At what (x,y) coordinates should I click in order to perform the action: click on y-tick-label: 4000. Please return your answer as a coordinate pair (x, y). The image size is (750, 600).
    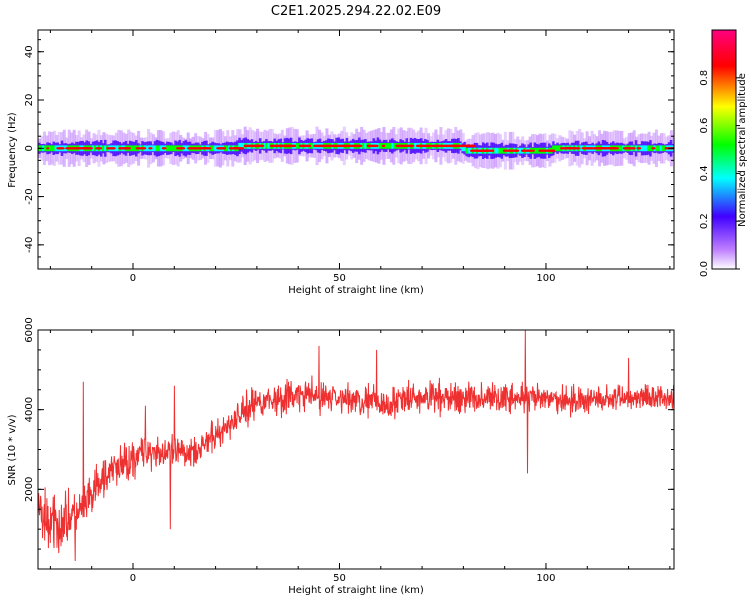
    Looking at the image, I should click on (29, 409).